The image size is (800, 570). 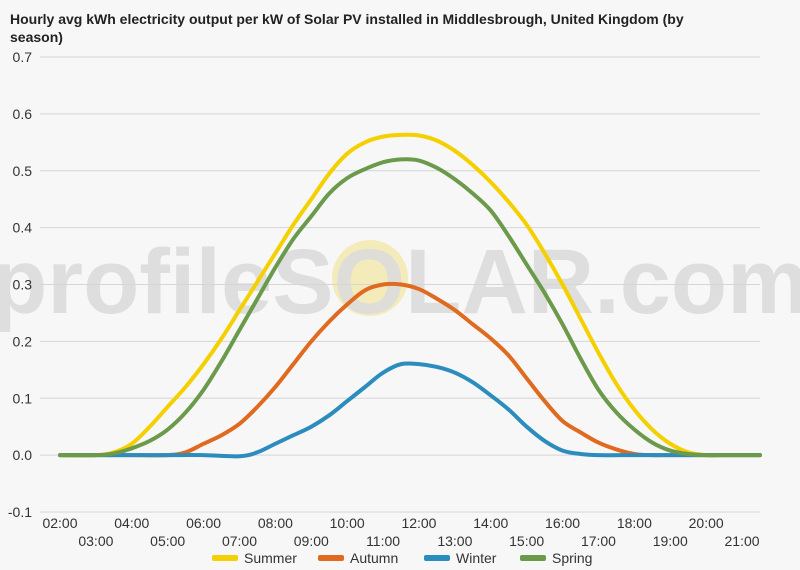 What do you see at coordinates (374, 558) in the screenshot?
I see `legend-label-autumn: Autumn` at bounding box center [374, 558].